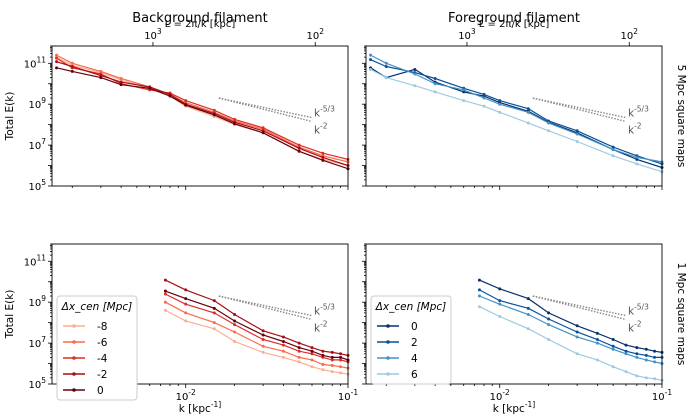 The height and width of the screenshot is (419, 689). Describe the element at coordinates (102, 359) in the screenshot. I see `legend-label: -4` at that location.